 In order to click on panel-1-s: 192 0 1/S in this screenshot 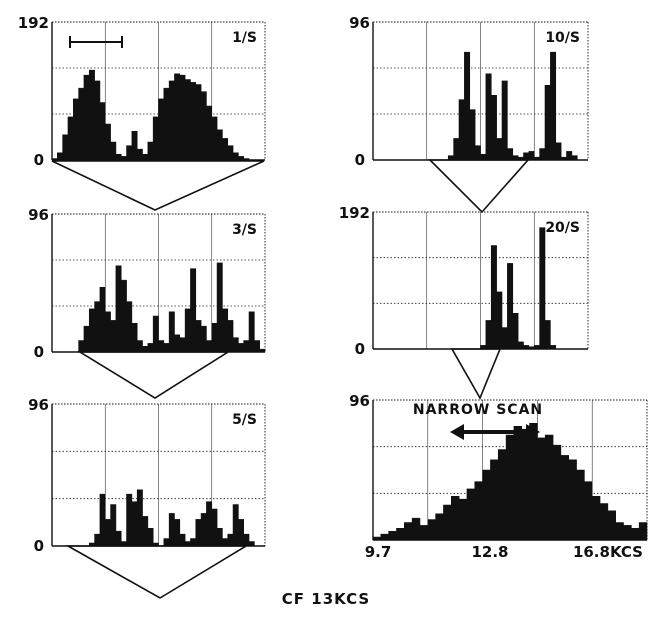, I will do `click(142, 112)`.